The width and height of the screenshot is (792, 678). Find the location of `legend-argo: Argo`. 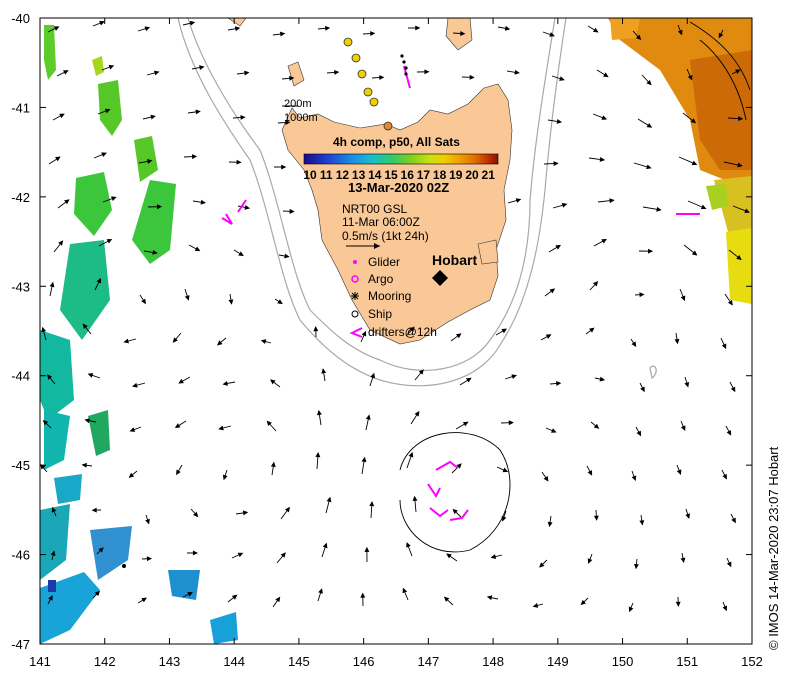

legend-argo: Argo is located at coordinates (381, 279).